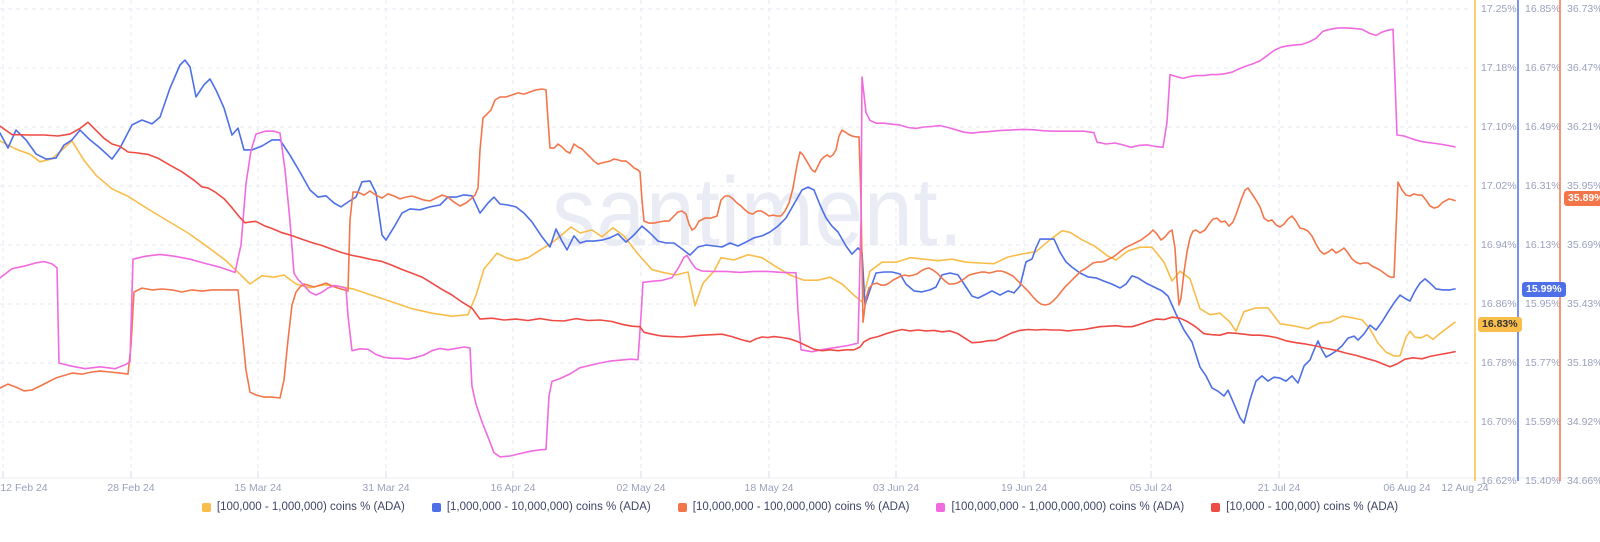  Describe the element at coordinates (1543, 363) in the screenshot. I see `axis-1m-10m-coins-tick-label: 15.77%` at that location.